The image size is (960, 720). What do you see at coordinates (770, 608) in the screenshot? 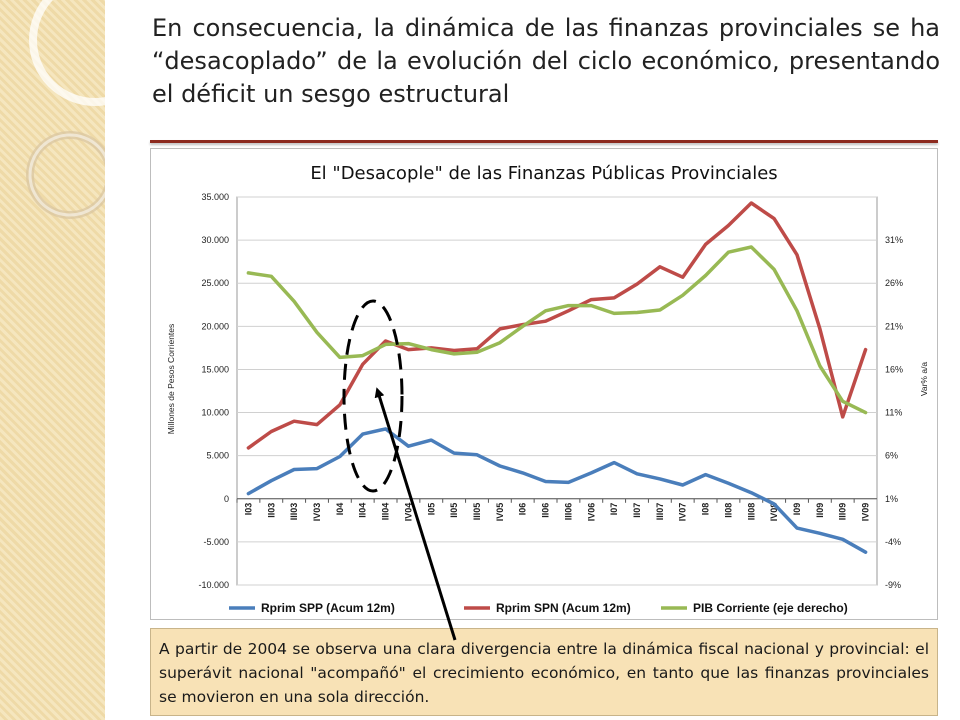
I see `legend-label: PIB Corriente (eje derecho)` at bounding box center [770, 608].